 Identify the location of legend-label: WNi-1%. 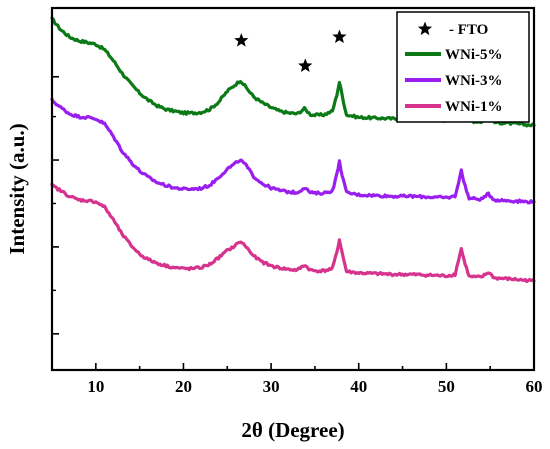
(474, 107).